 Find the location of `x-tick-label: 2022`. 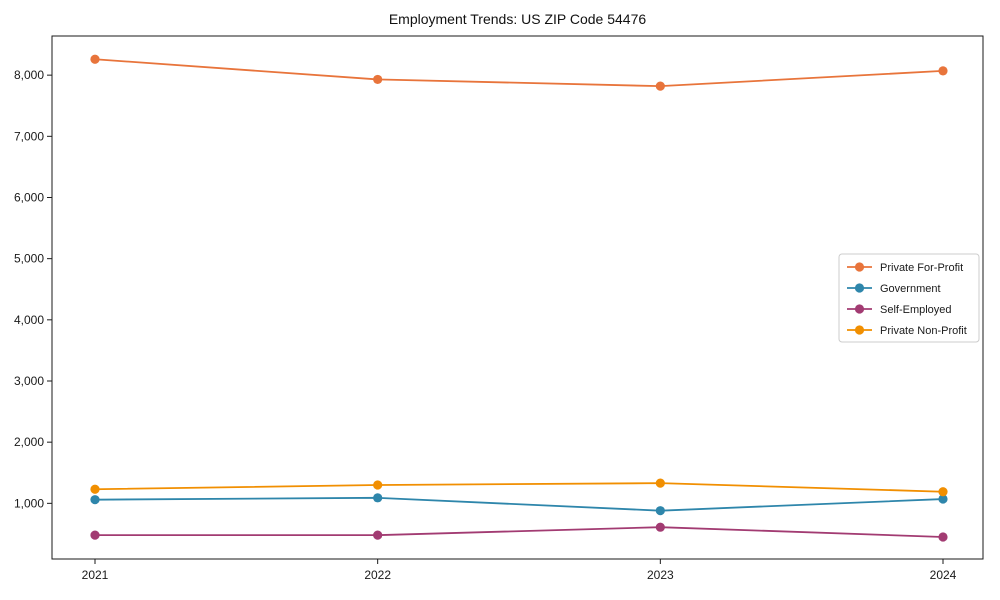

x-tick-label: 2022 is located at coordinates (377, 575).